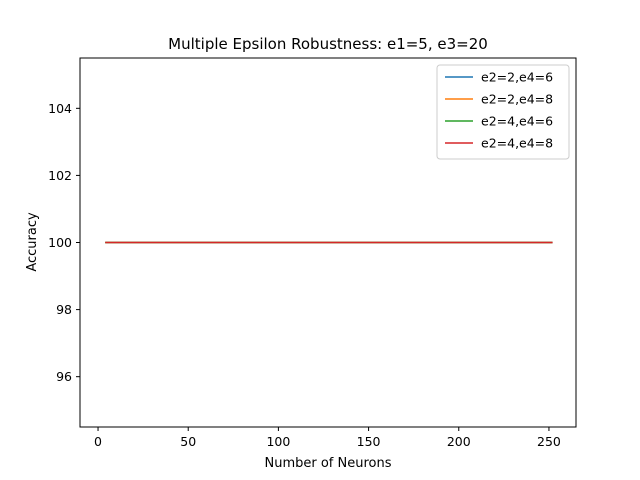 The image size is (640, 480). I want to click on chart-title: Multiple Epsilon Robustness: e1=5, e3=20, so click(328, 44).